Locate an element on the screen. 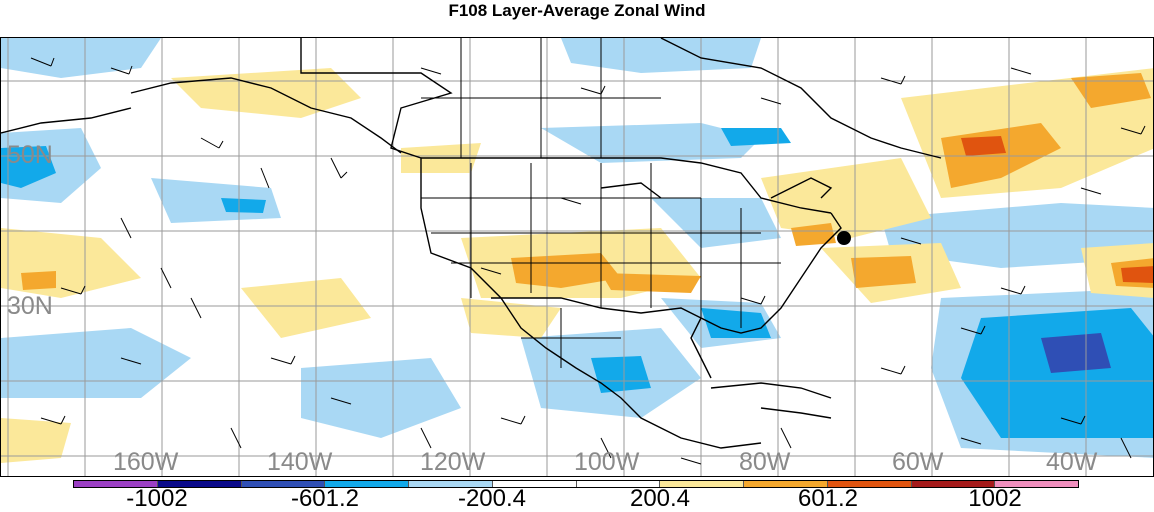 Image resolution: width=1154 pixels, height=512 pixels. colorbar-label-pos-601: 601.2 is located at coordinates (828, 498).